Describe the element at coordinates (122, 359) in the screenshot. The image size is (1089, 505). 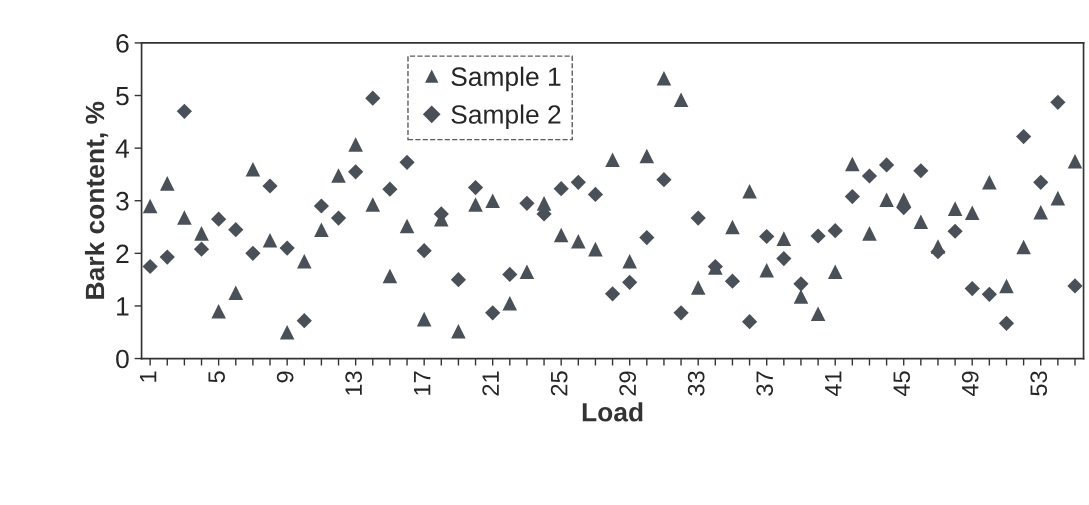
I see `y-tick-label: 0` at that location.